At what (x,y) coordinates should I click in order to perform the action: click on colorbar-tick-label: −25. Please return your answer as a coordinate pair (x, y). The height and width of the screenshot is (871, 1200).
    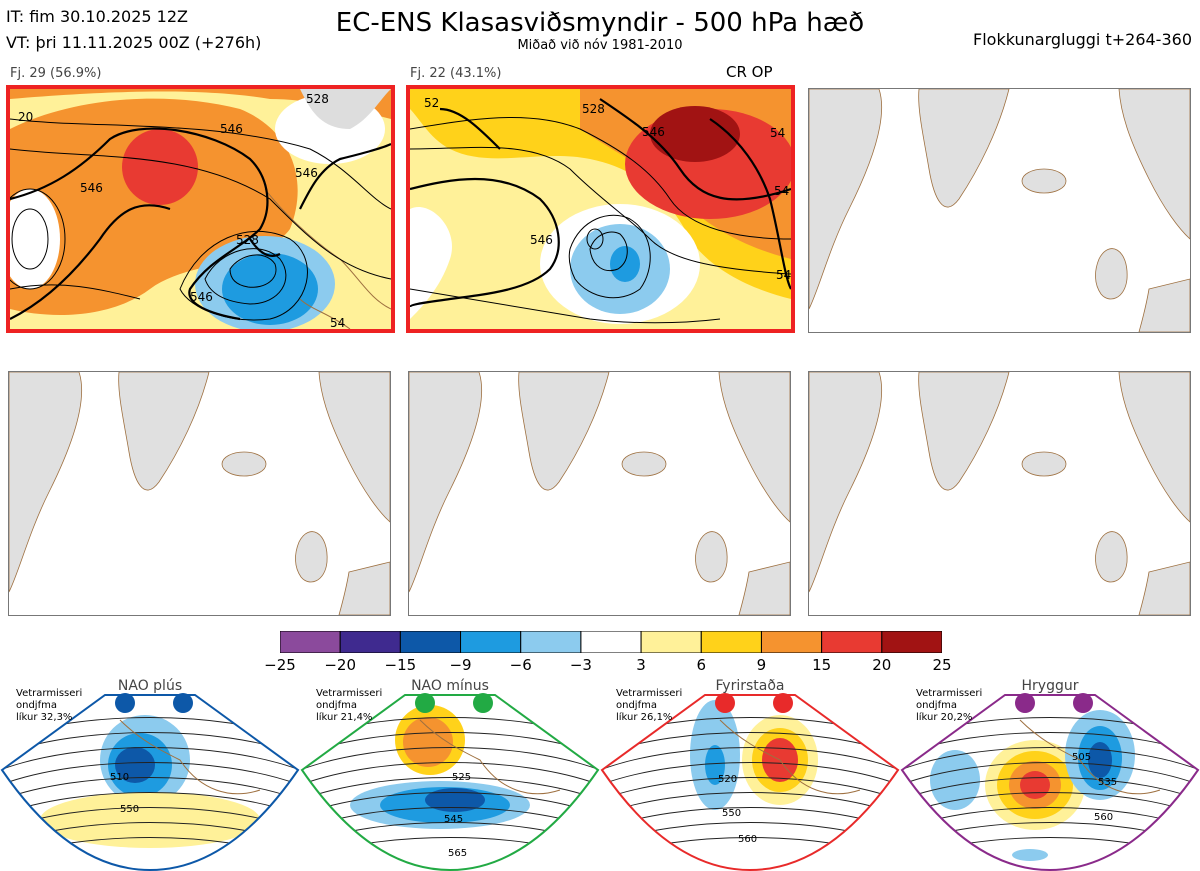
    Looking at the image, I should click on (280, 665).